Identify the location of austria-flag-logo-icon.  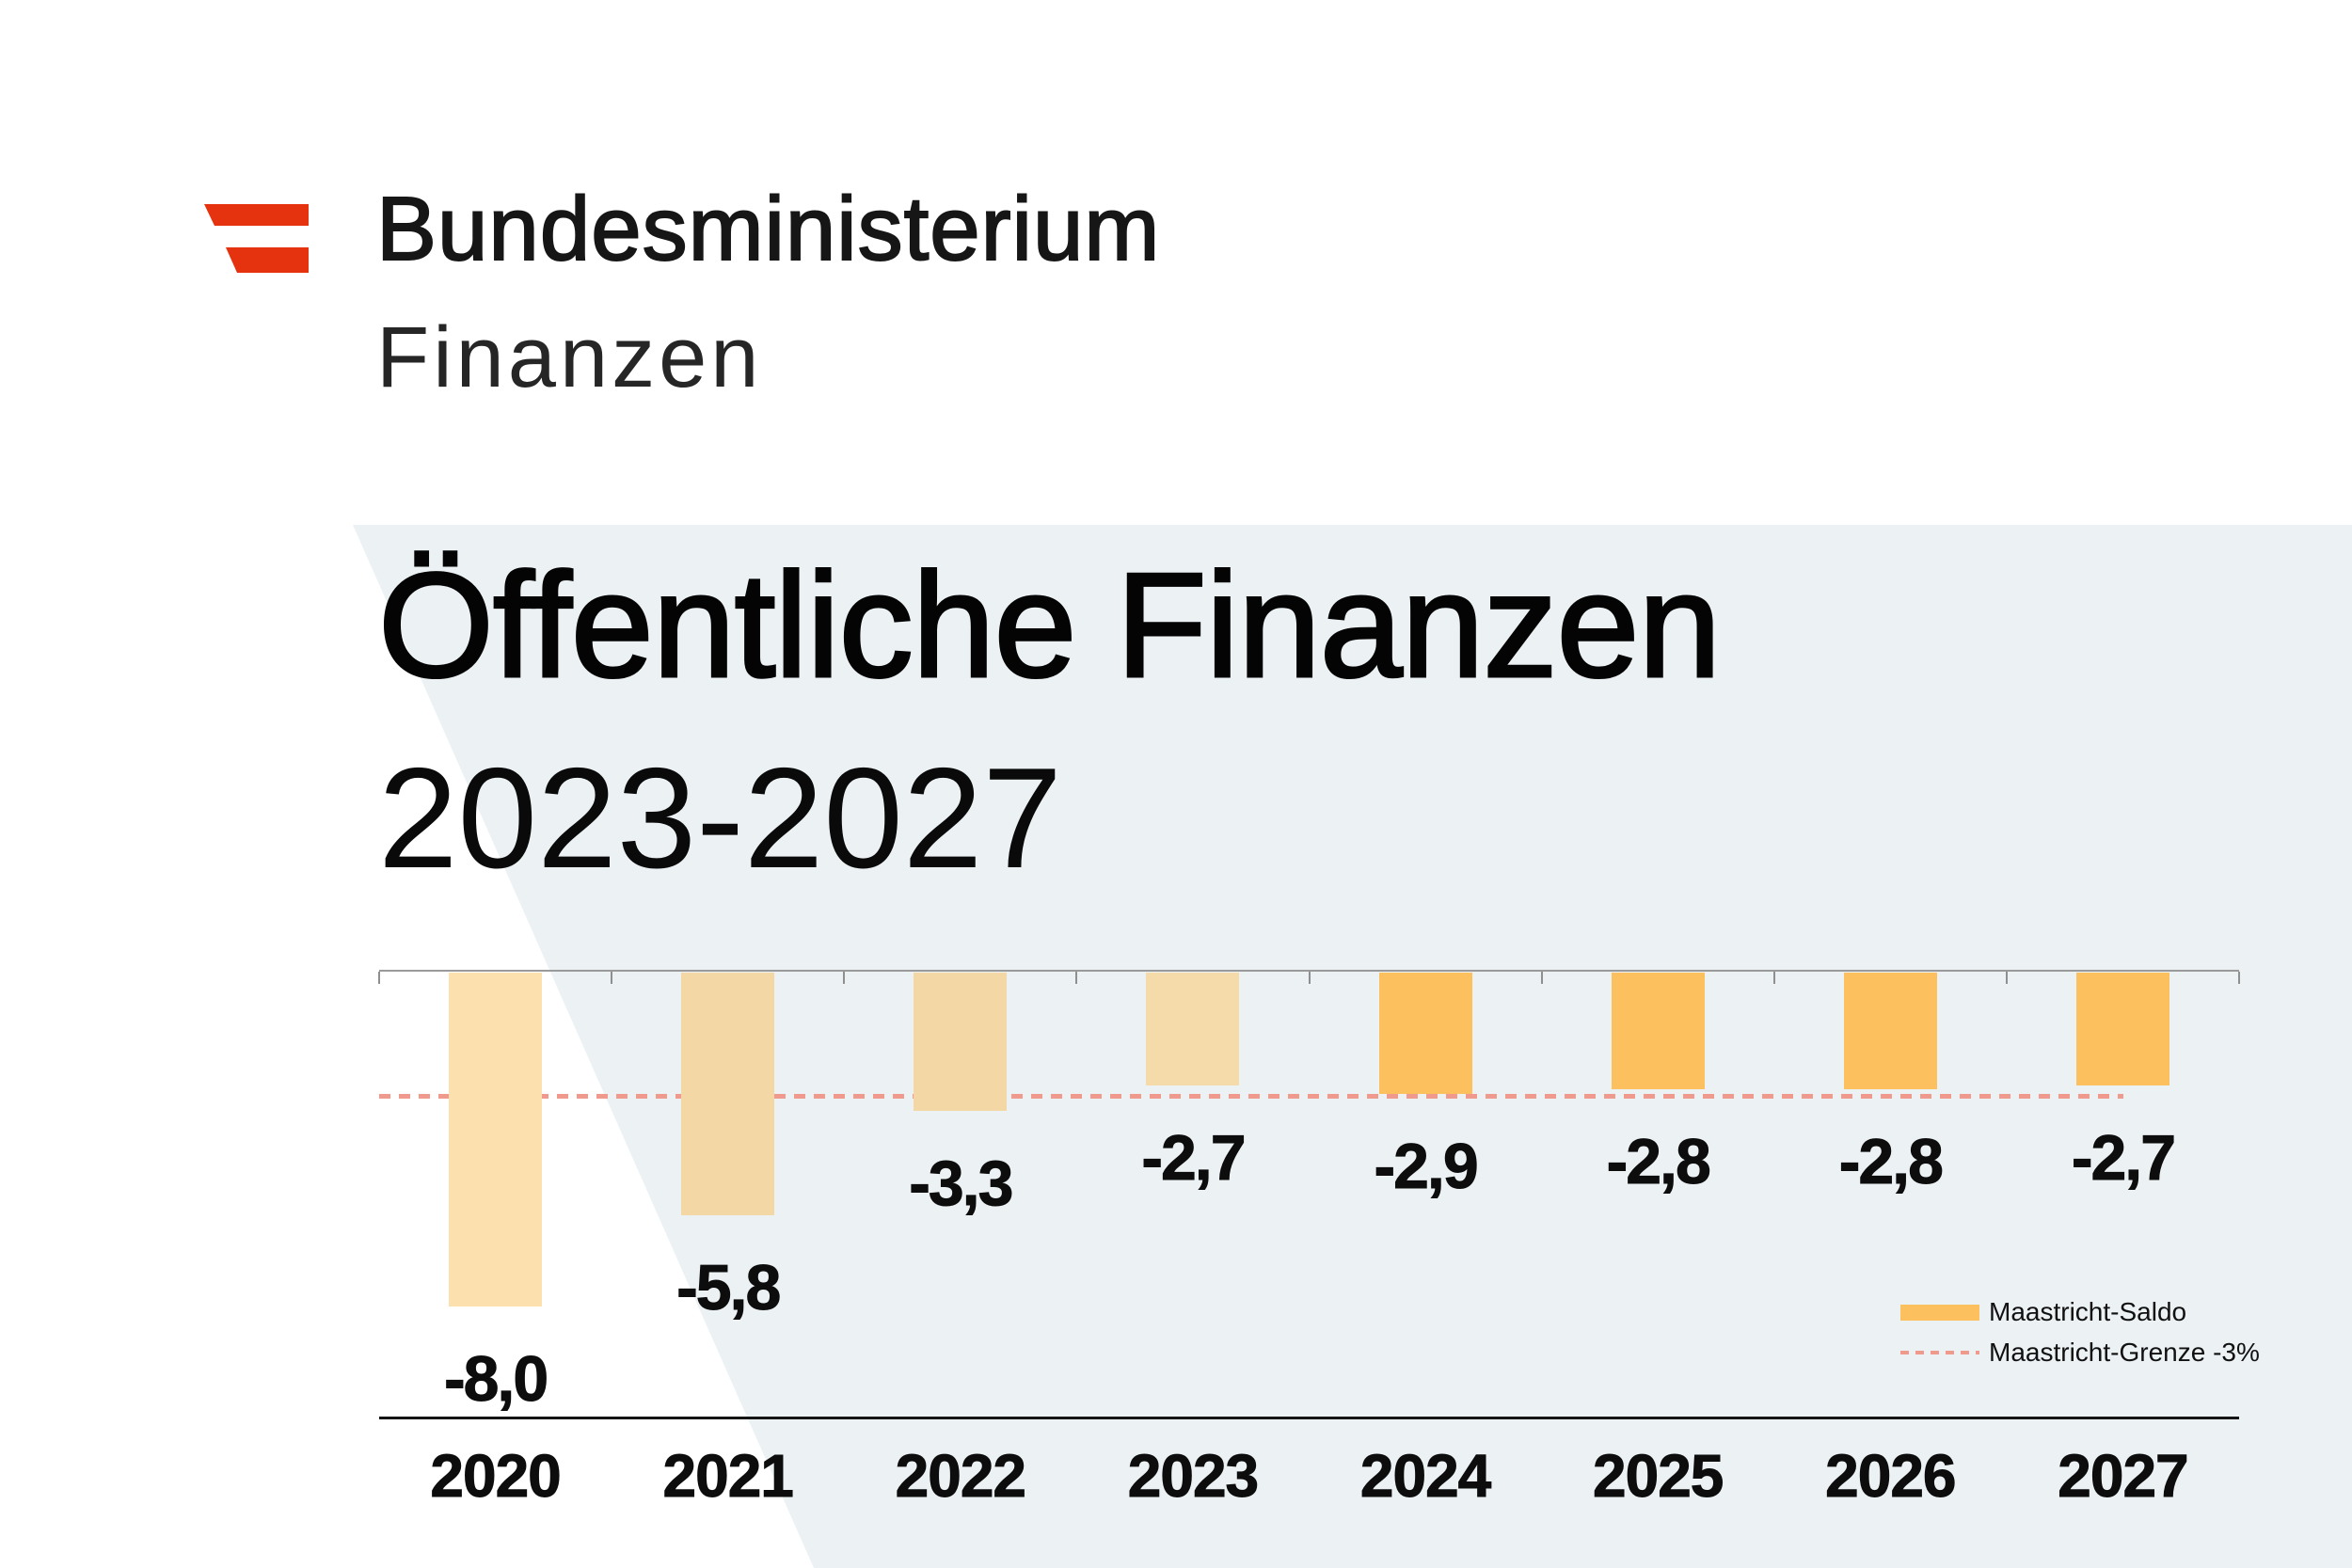
(256, 238).